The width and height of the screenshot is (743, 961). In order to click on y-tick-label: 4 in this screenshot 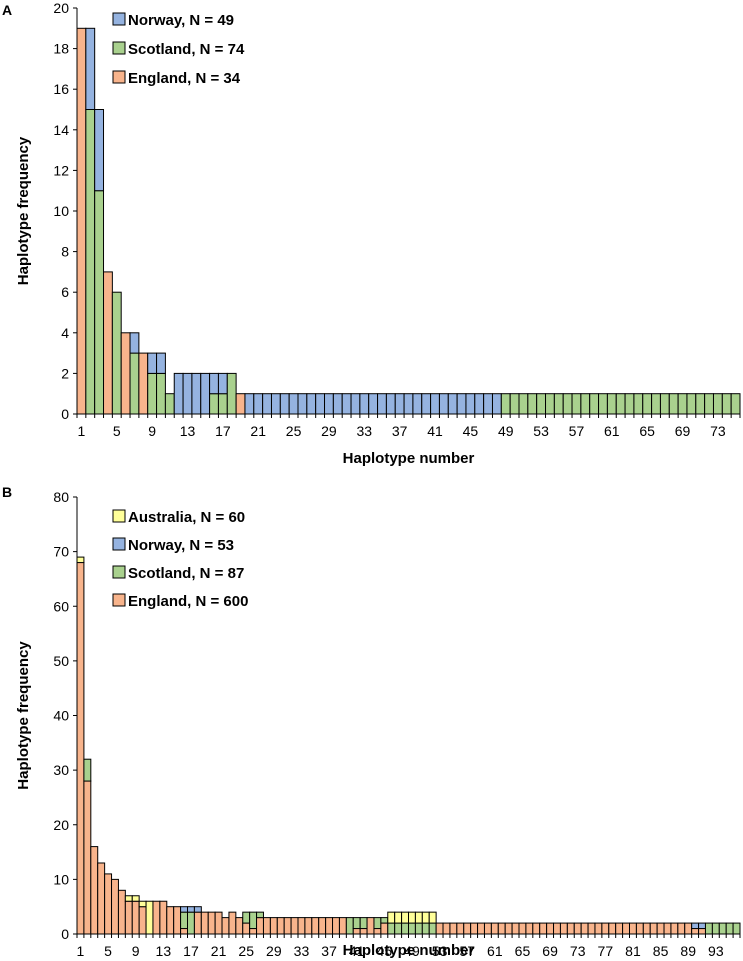, I will do `click(65, 333)`.